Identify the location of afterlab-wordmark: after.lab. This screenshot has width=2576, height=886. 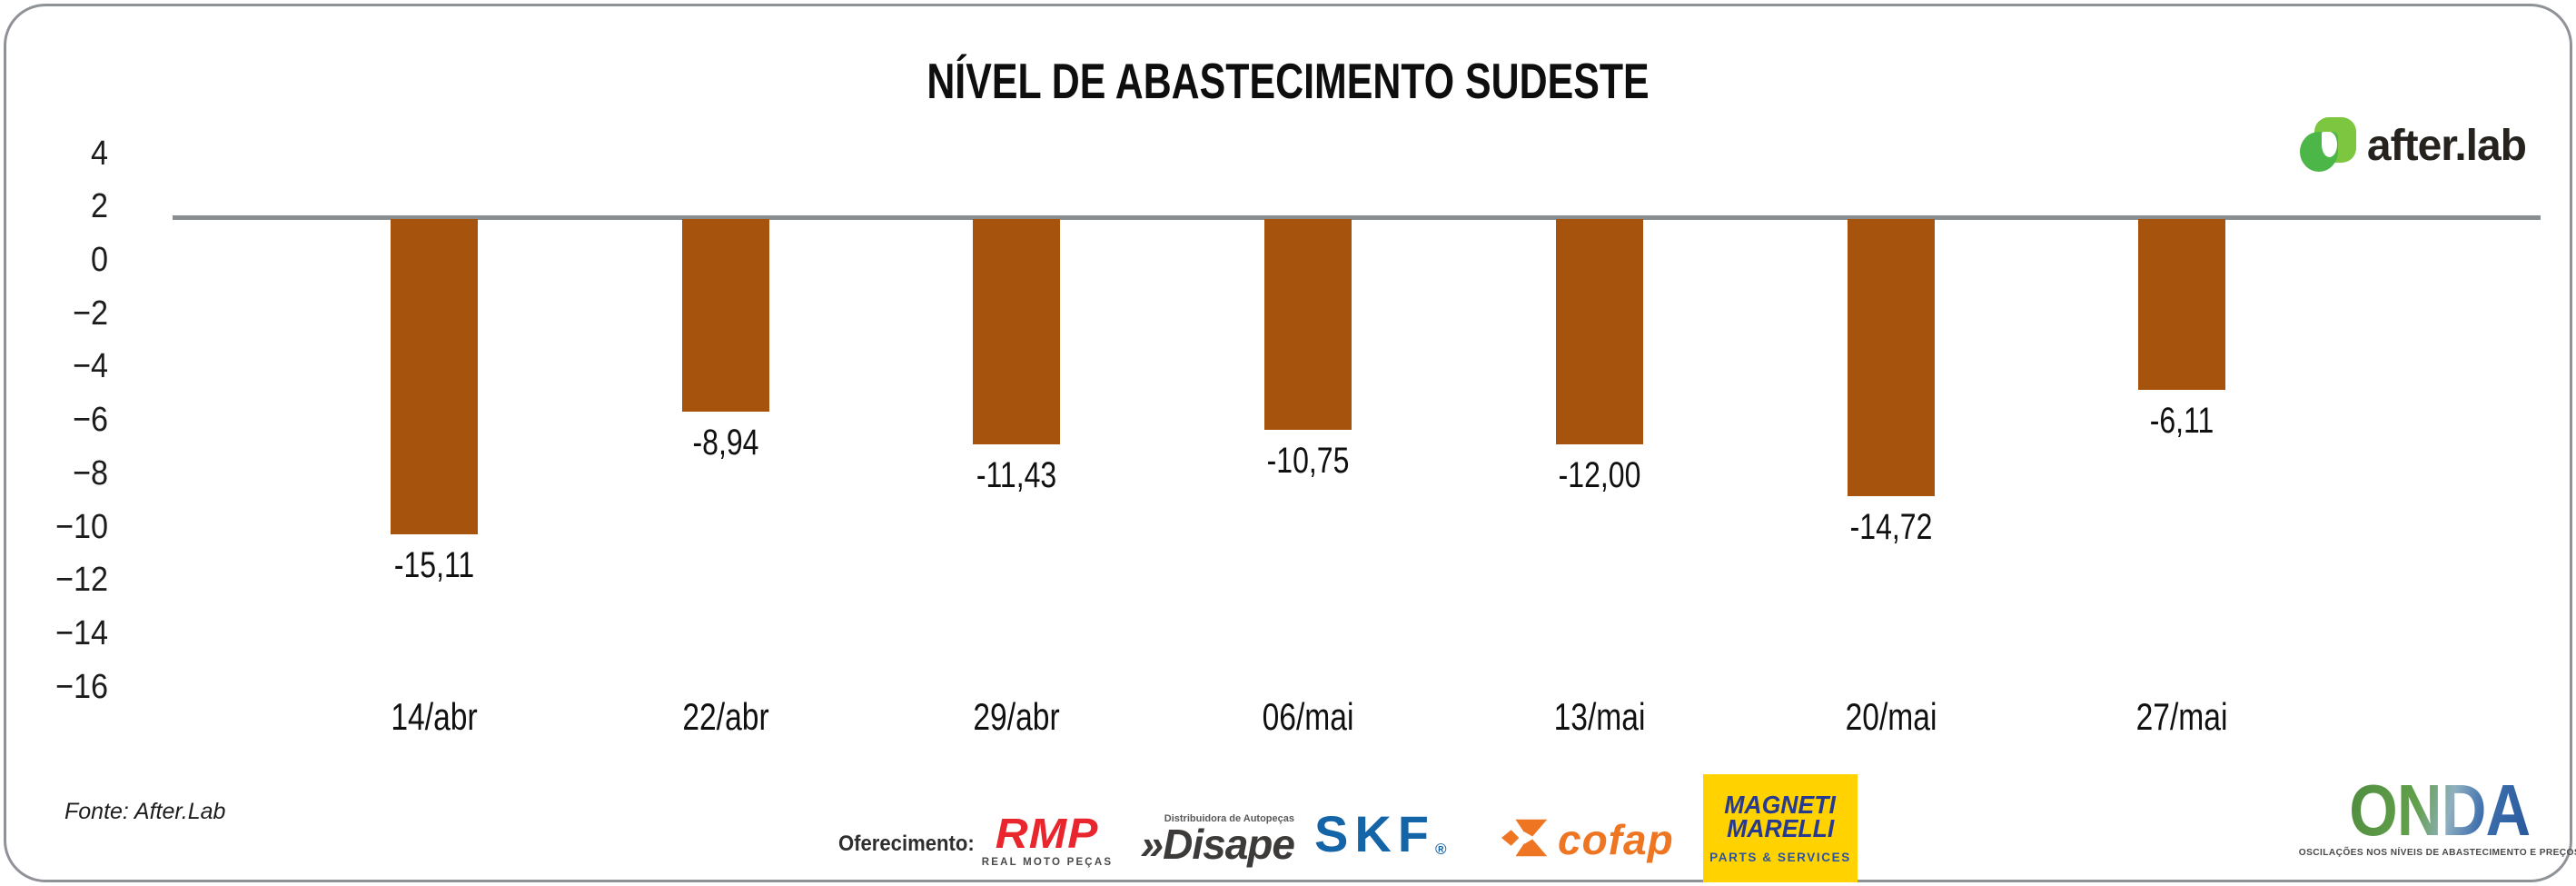
(2446, 145).